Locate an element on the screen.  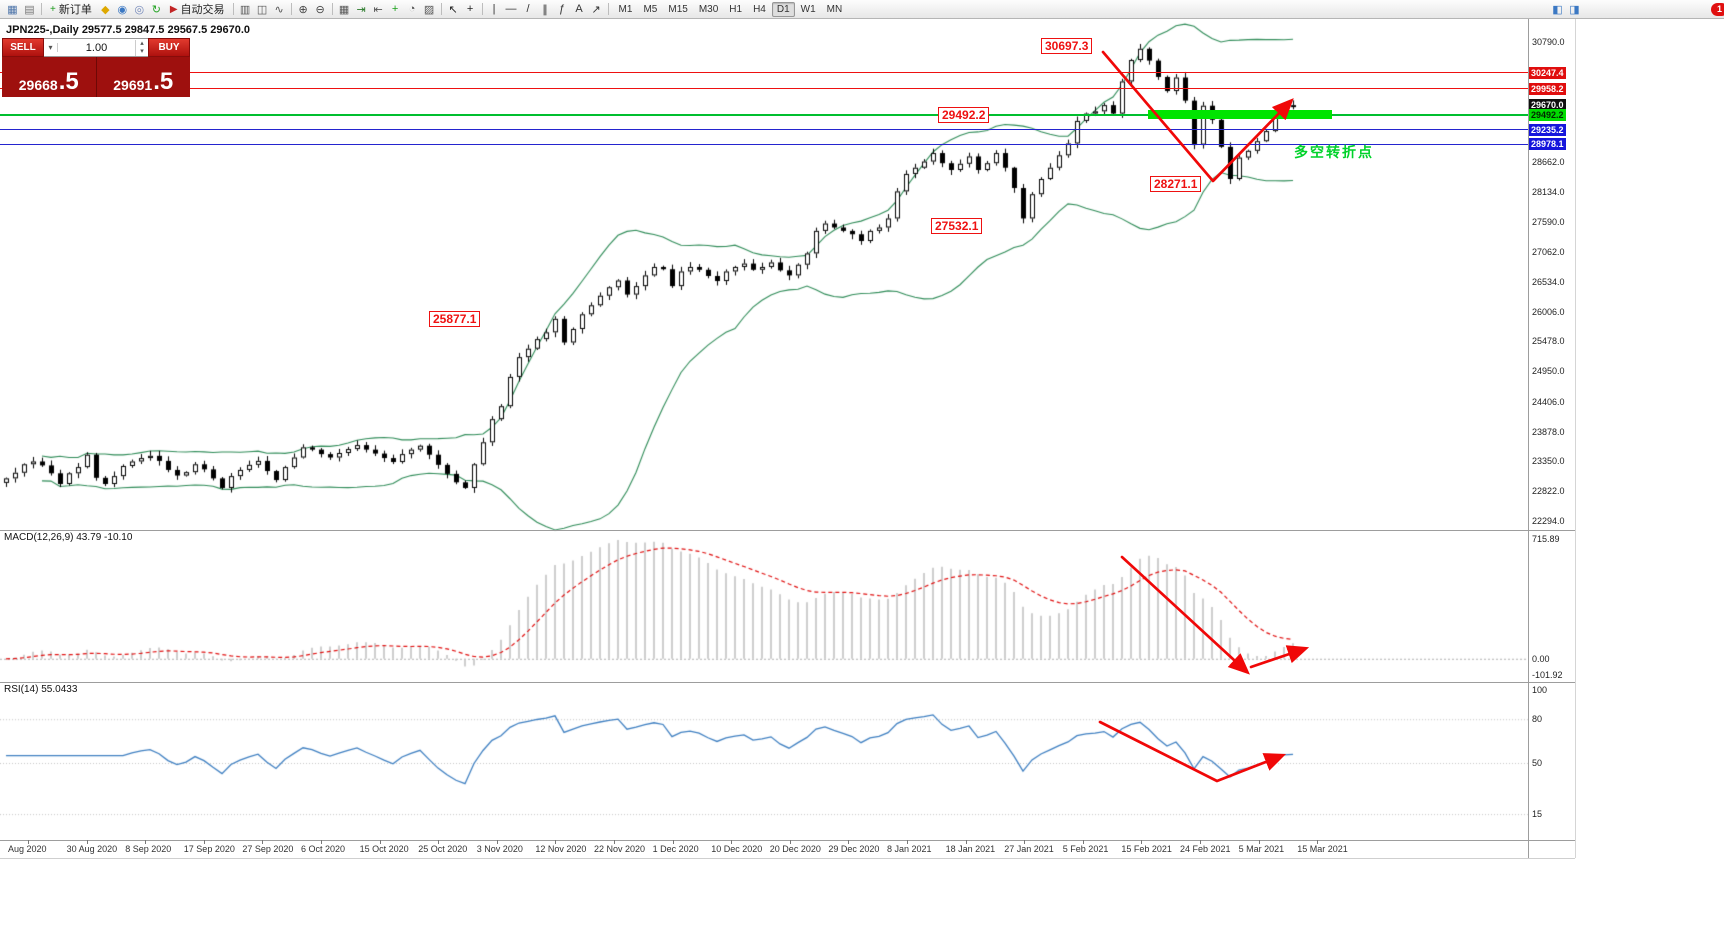
chart-shift-icon: ⇤ is located at coordinates (378, 9).